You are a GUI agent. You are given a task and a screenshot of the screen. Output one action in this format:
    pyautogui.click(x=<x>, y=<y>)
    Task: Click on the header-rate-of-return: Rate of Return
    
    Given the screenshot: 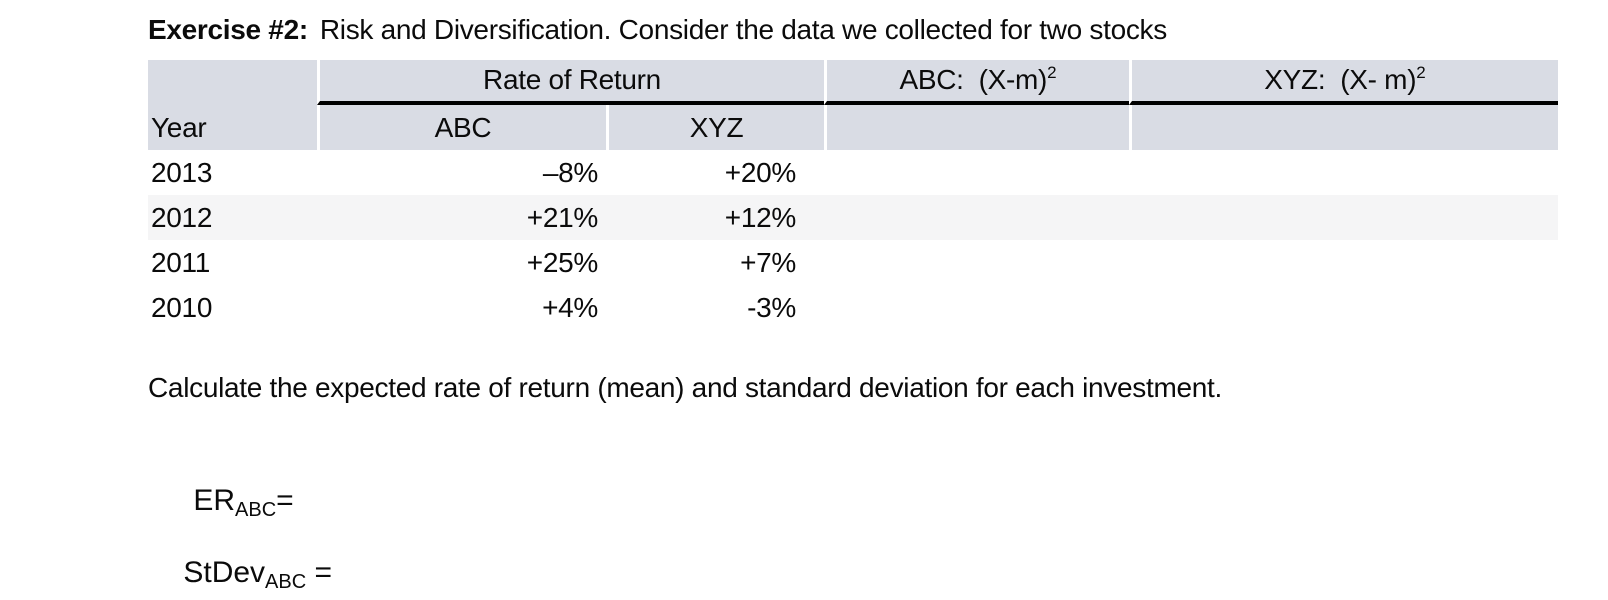 What is the action you would take?
    pyautogui.click(x=570, y=82)
    